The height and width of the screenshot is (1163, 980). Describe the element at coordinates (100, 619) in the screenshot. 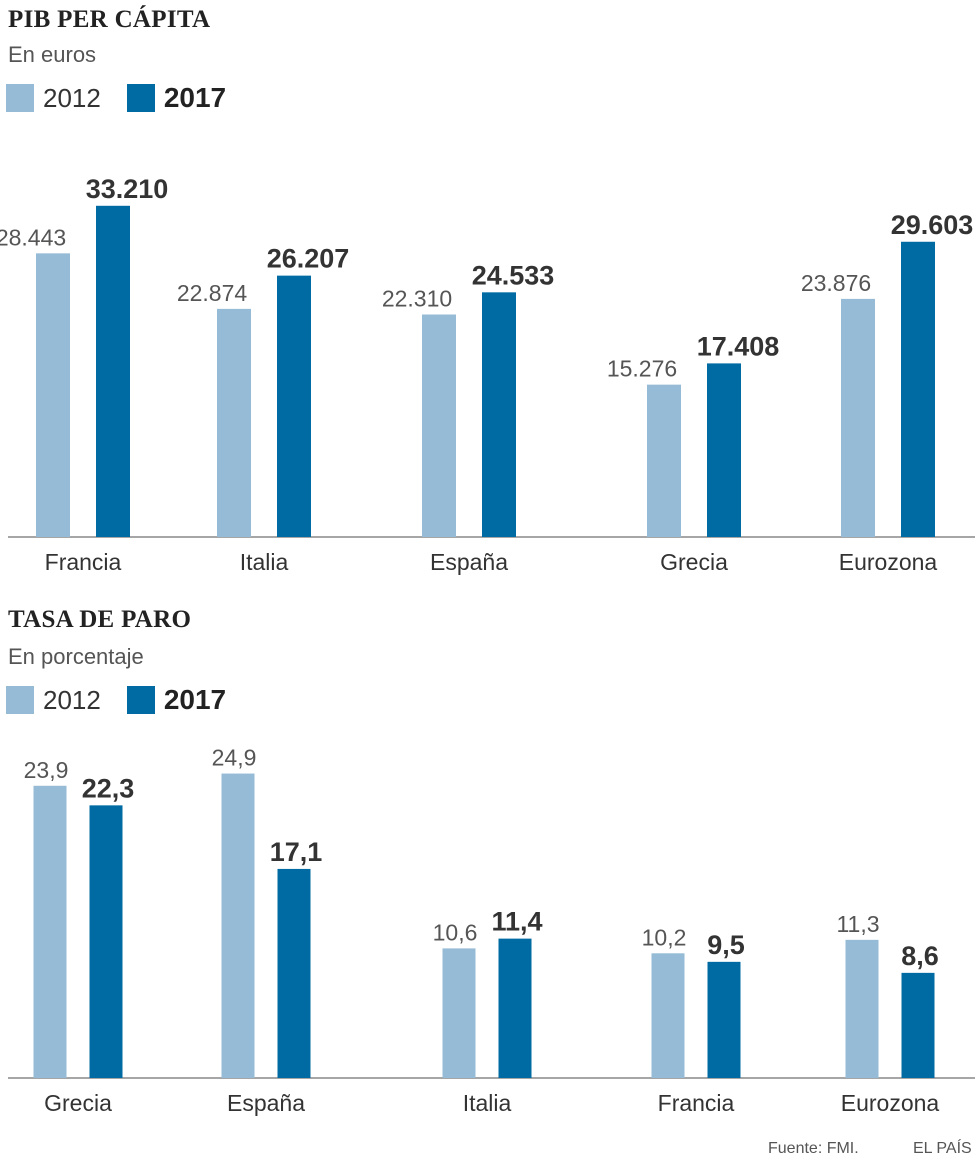

I see `chart2-title: TASA DE PARO` at that location.